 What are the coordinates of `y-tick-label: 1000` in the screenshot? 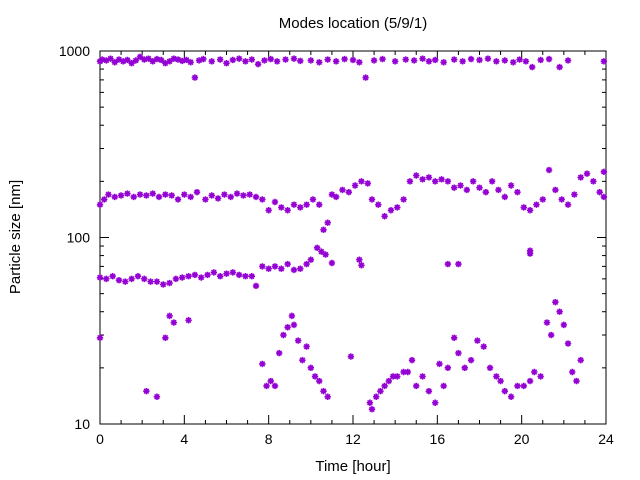 It's located at (74, 51).